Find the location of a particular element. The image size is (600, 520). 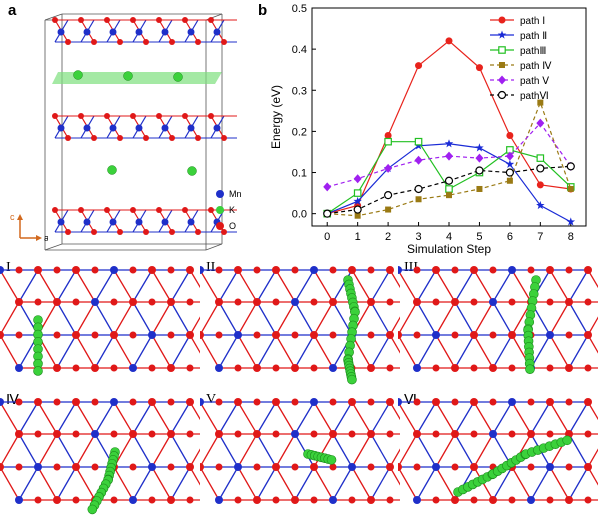

y-axis-label: Energy (eV) is located at coordinates (276, 117).